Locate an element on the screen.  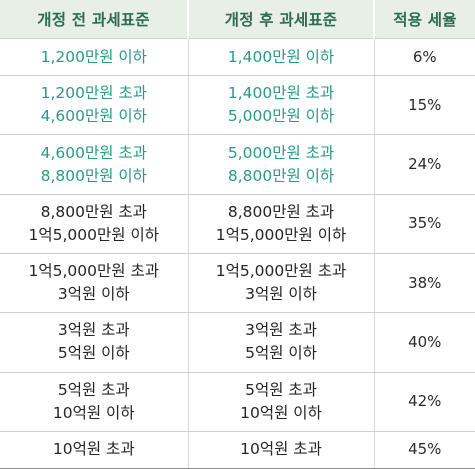
before-range-line: 8,800만원 초과 is located at coordinates (93, 211).